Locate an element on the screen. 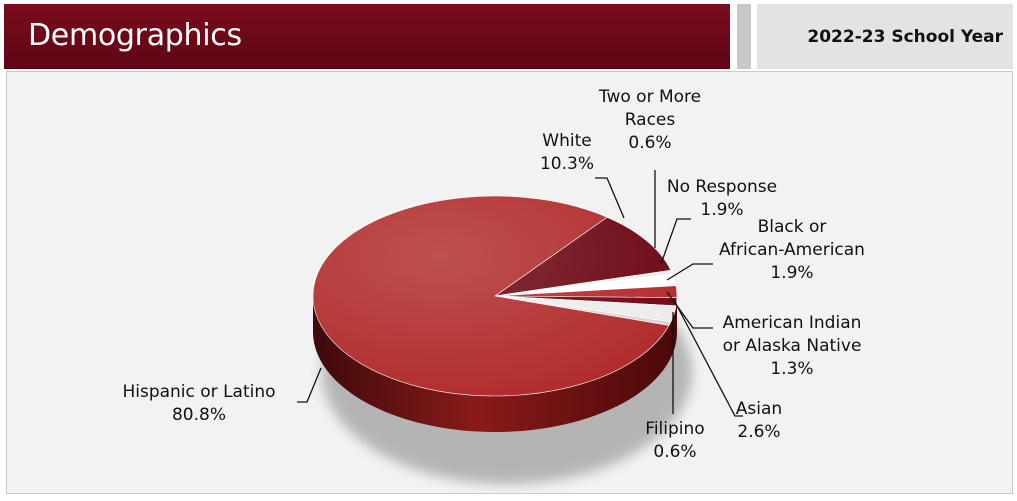 The image size is (1017, 501). slice-label-no-response: No Response 1.9% is located at coordinates (722, 198).